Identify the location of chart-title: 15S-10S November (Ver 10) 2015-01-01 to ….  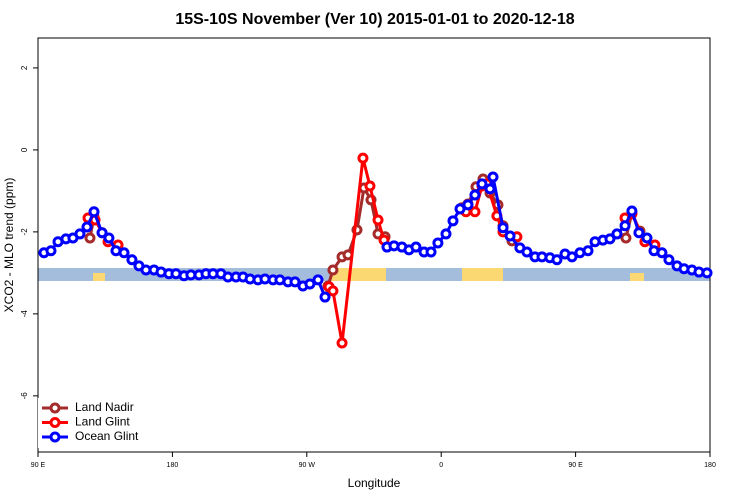
(374, 19).